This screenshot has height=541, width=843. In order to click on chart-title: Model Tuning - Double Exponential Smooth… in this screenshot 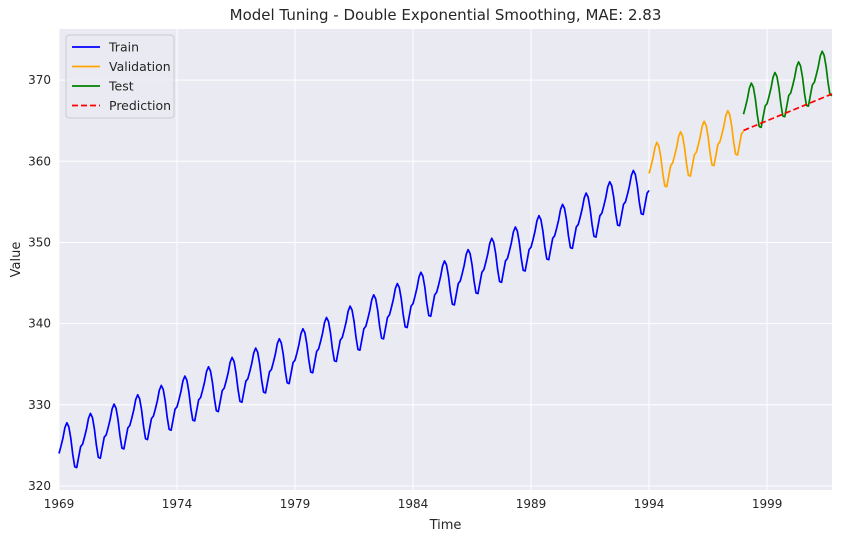, I will do `click(446, 15)`.